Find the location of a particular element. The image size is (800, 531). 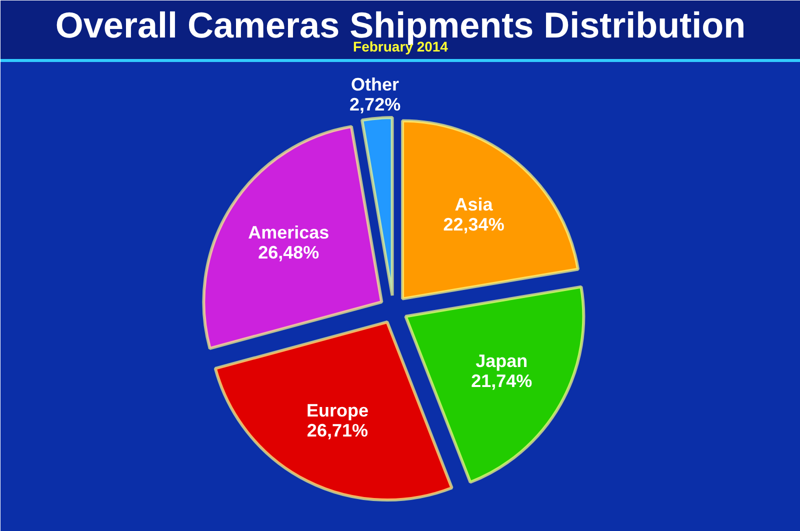

slice-label: Europe is located at coordinates (337, 410).